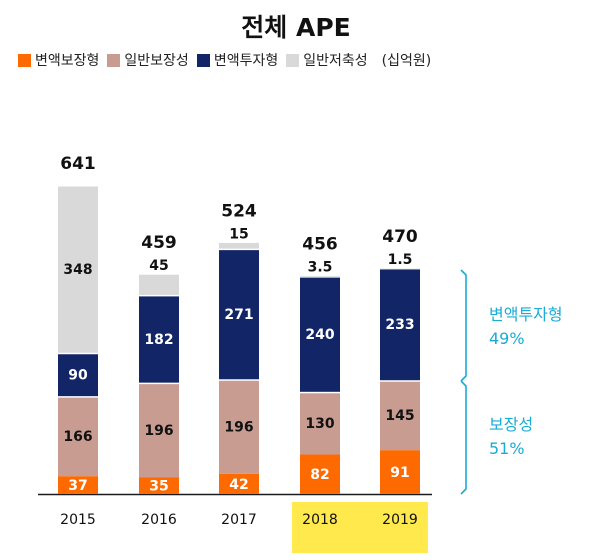  Describe the element at coordinates (511, 424) in the screenshot. I see `annotation-label: 보장성` at that location.